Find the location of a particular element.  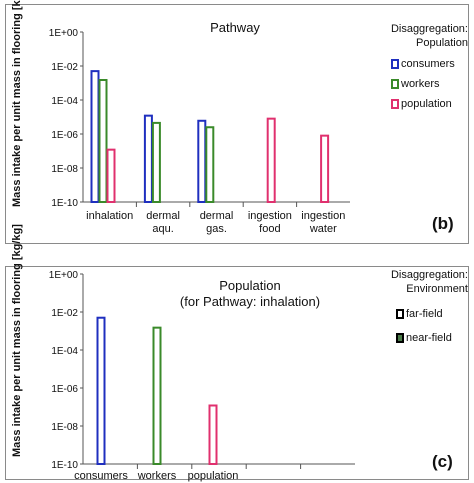

legend-label: consumers is located at coordinates (428, 64).